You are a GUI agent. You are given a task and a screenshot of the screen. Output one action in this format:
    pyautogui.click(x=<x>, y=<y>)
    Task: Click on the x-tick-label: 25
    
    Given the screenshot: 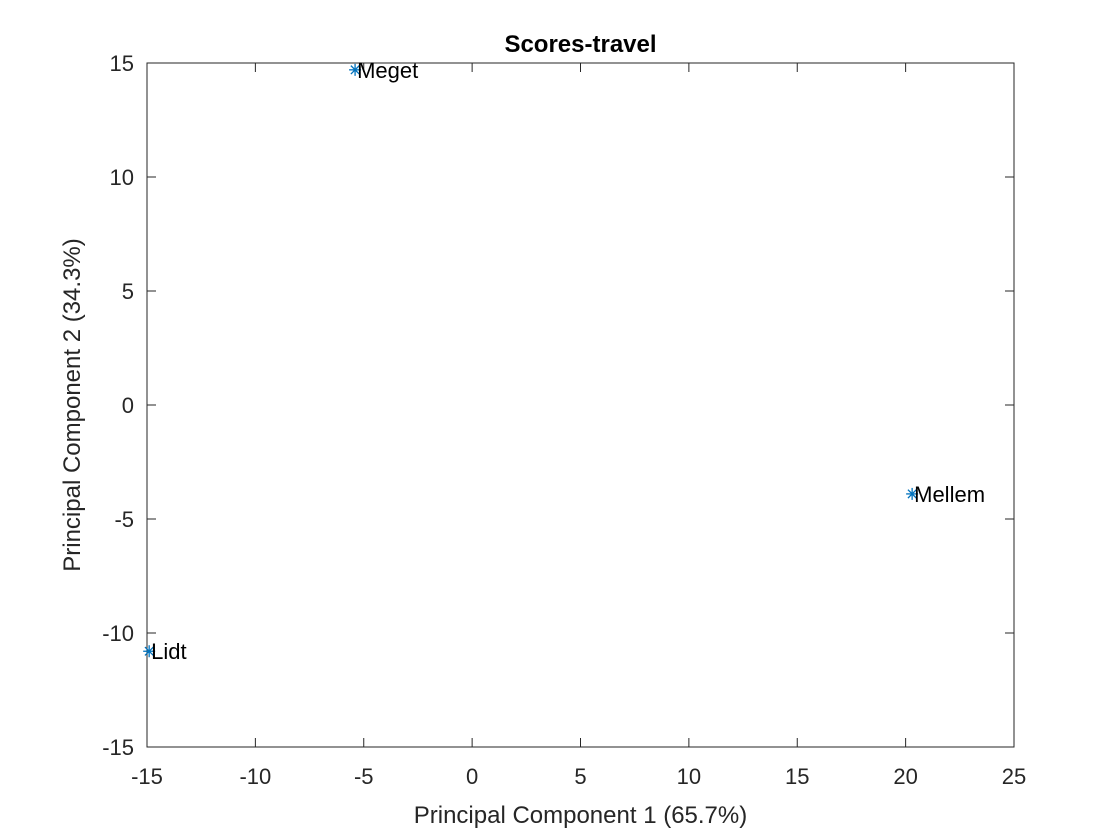 What is the action you would take?
    pyautogui.click(x=1014, y=776)
    